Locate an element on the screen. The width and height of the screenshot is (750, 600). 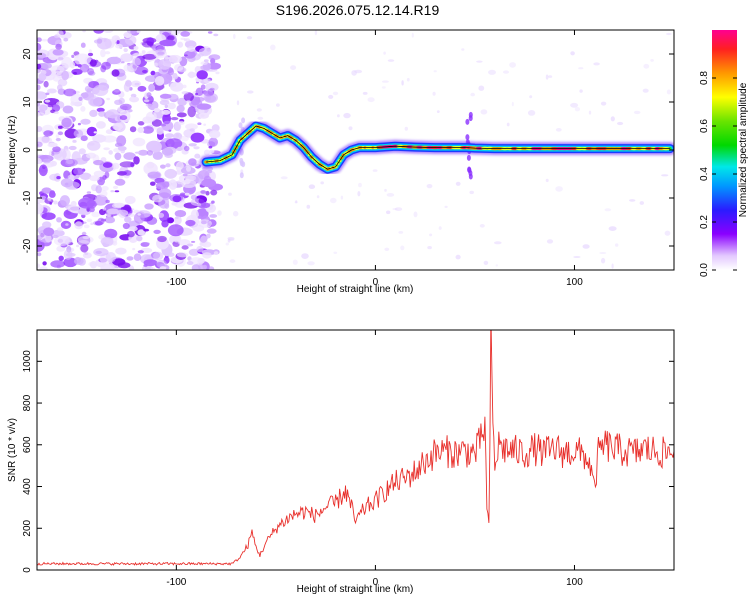
colorbar-tick-label: 0.8 is located at coordinates (704, 78).